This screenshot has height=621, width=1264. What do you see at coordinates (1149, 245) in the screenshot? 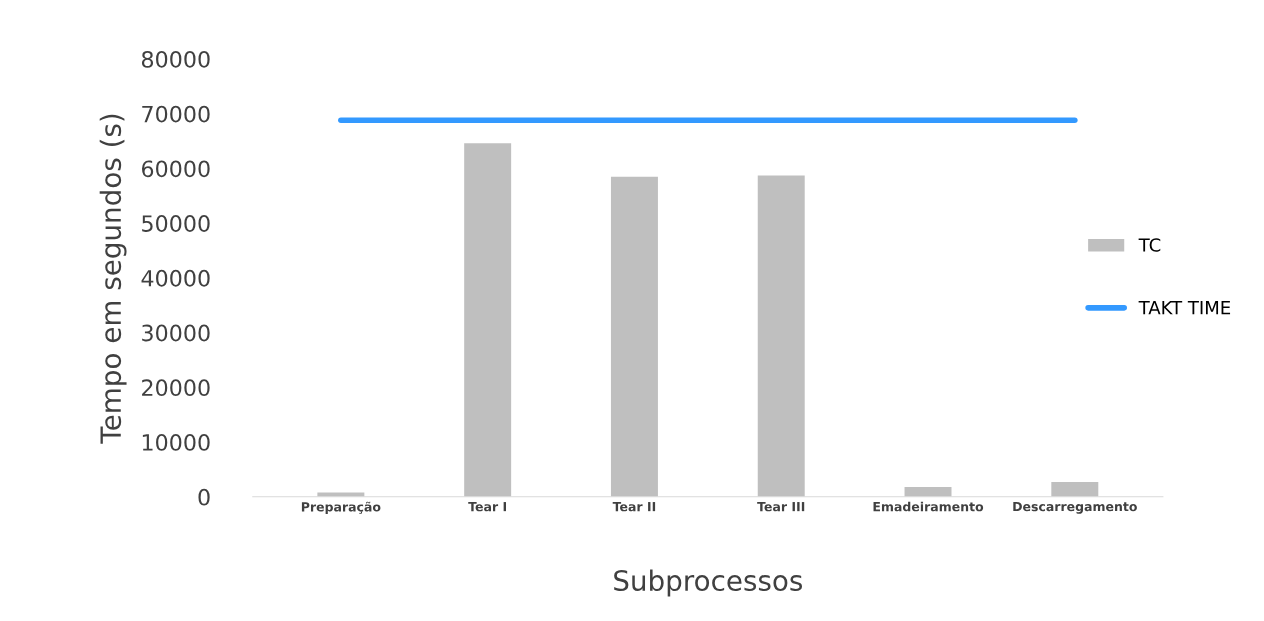
I see `legend-label: TC` at bounding box center [1149, 245].